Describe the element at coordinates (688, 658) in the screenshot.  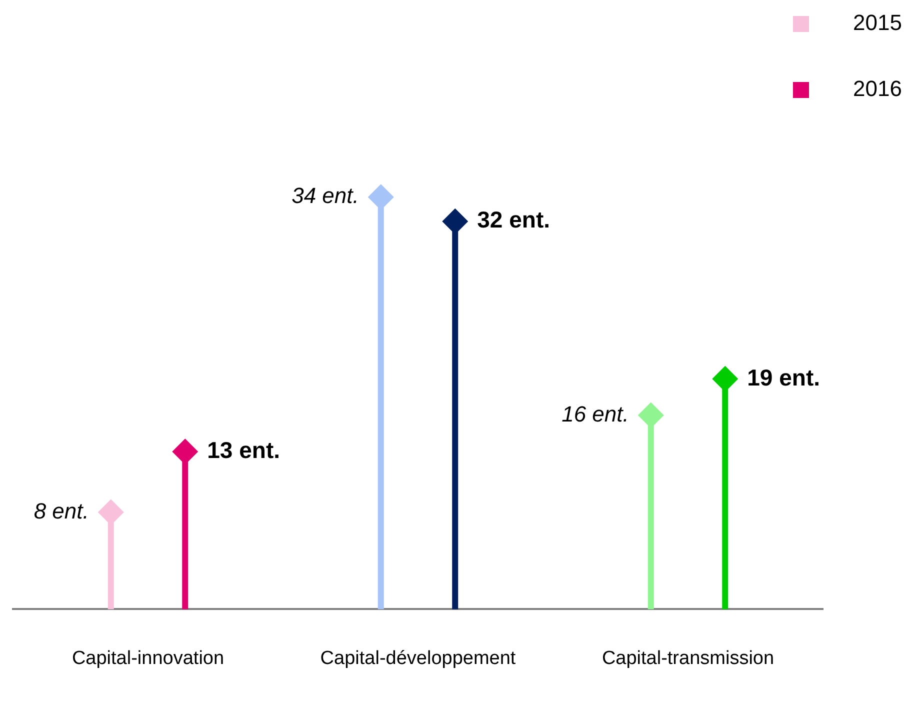
I see `x-tick-label: Capital-transmission` at that location.